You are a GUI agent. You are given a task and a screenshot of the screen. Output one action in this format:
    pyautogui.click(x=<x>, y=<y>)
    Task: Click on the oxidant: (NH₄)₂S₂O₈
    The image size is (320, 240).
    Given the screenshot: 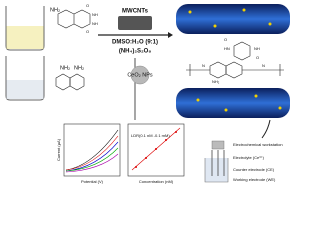 What is the action you would take?
    pyautogui.click(x=135, y=52)
    